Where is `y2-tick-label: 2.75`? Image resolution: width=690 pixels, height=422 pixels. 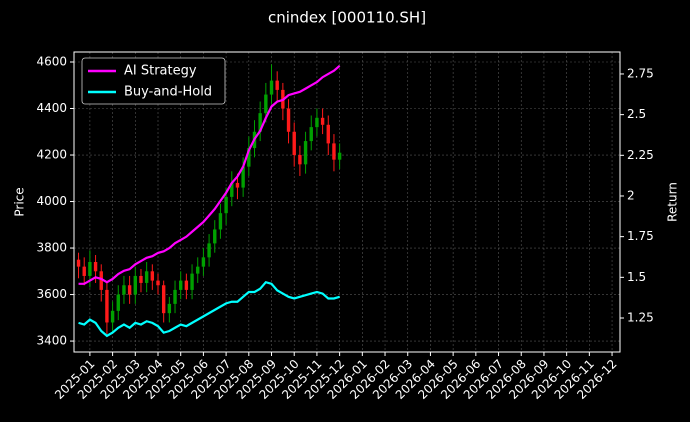
y2-tick-label: 2.75 is located at coordinates (640, 73).